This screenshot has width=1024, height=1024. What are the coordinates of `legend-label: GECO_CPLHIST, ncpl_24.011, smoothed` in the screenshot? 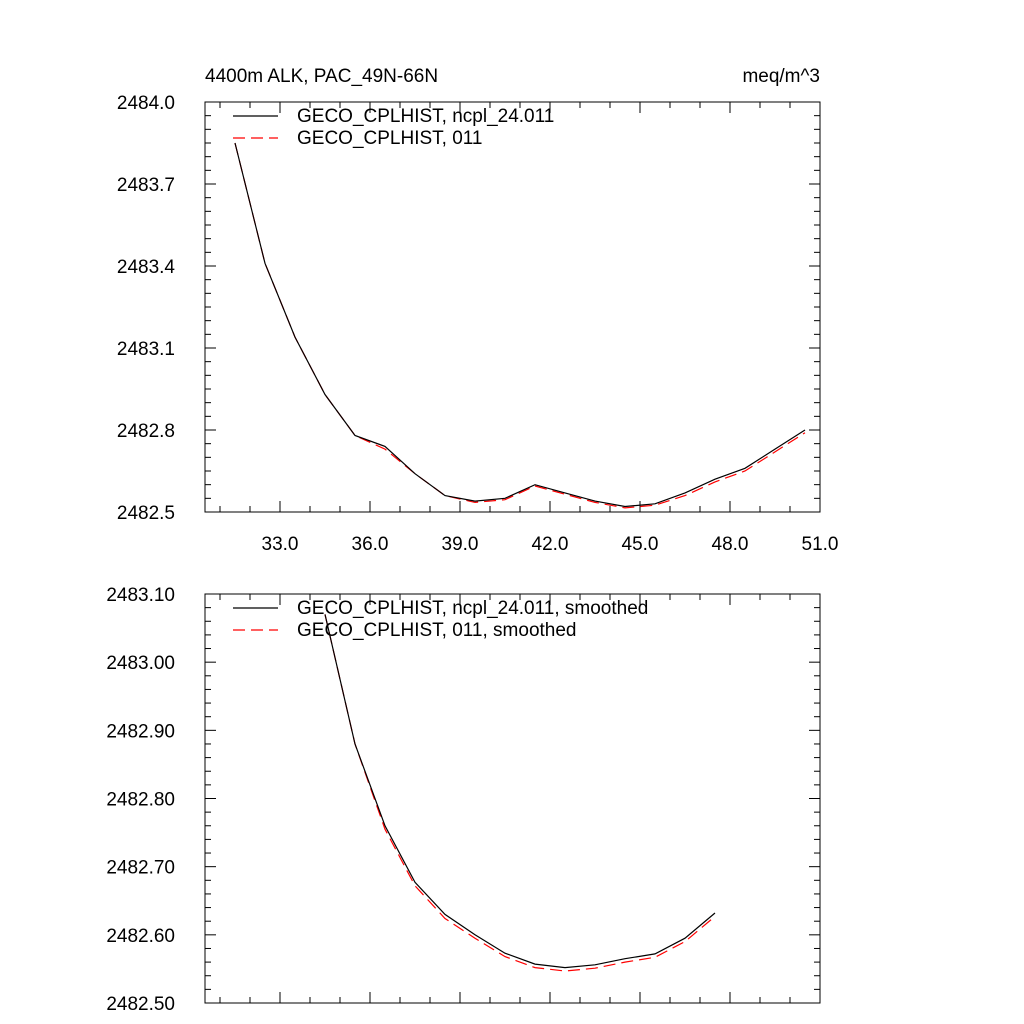 It's located at (472, 608).